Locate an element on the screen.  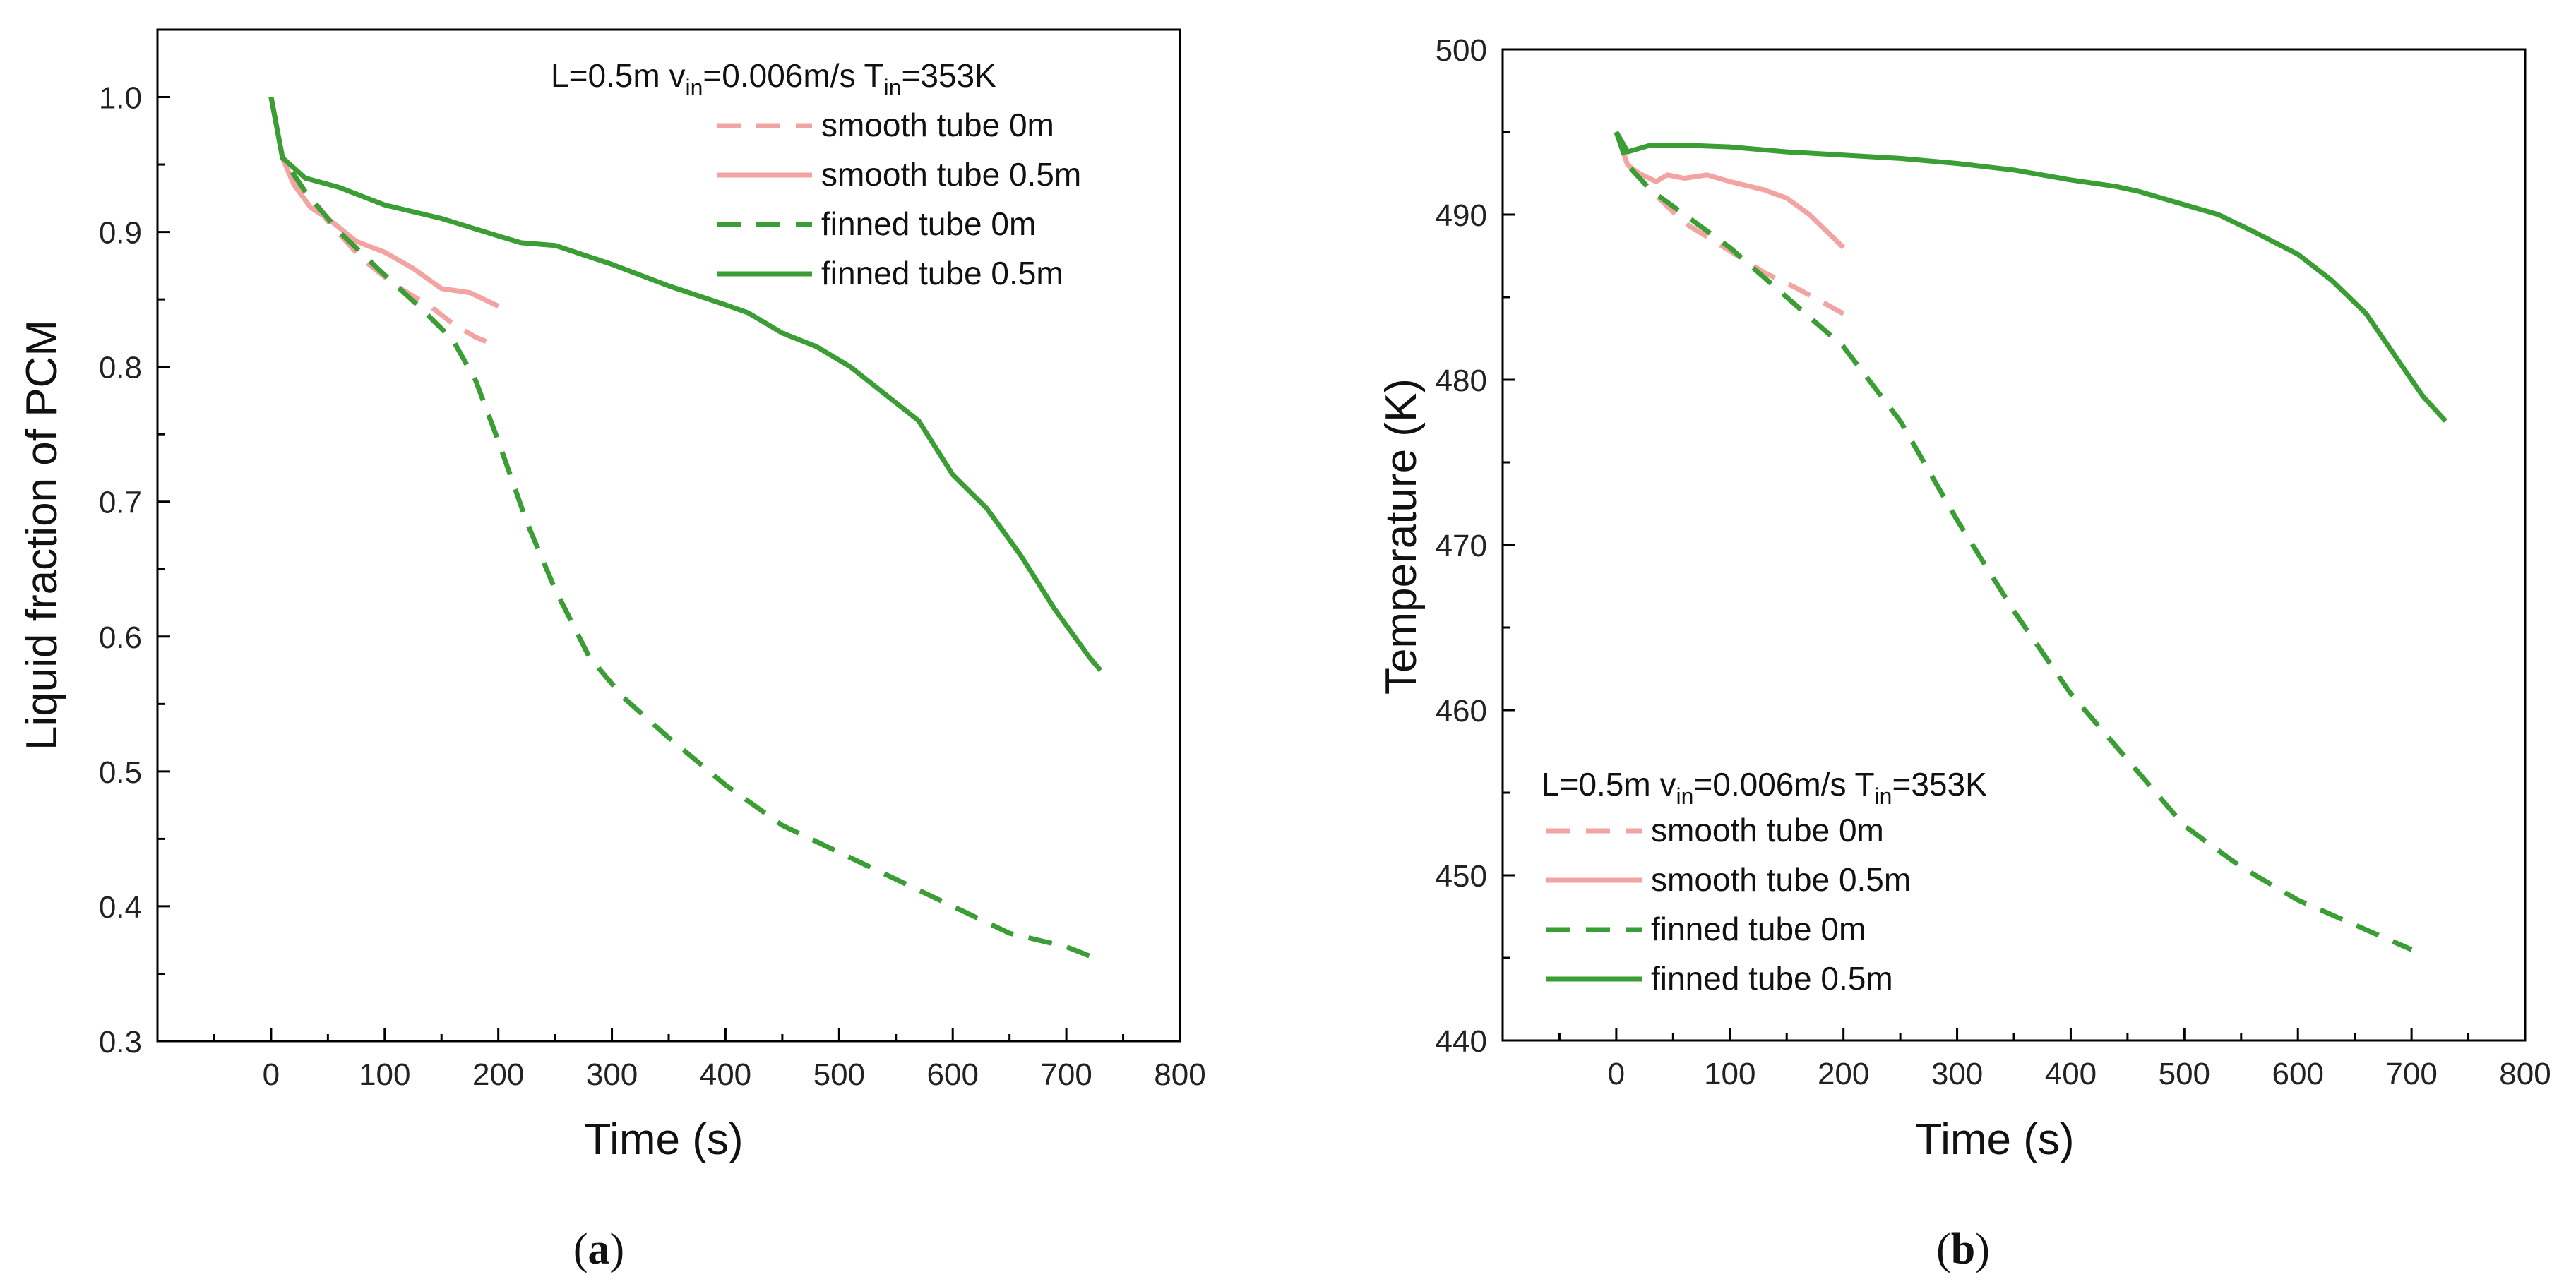
y-ticks-b: 440 450 460 470 480 490 500 is located at coordinates (1475, 546).